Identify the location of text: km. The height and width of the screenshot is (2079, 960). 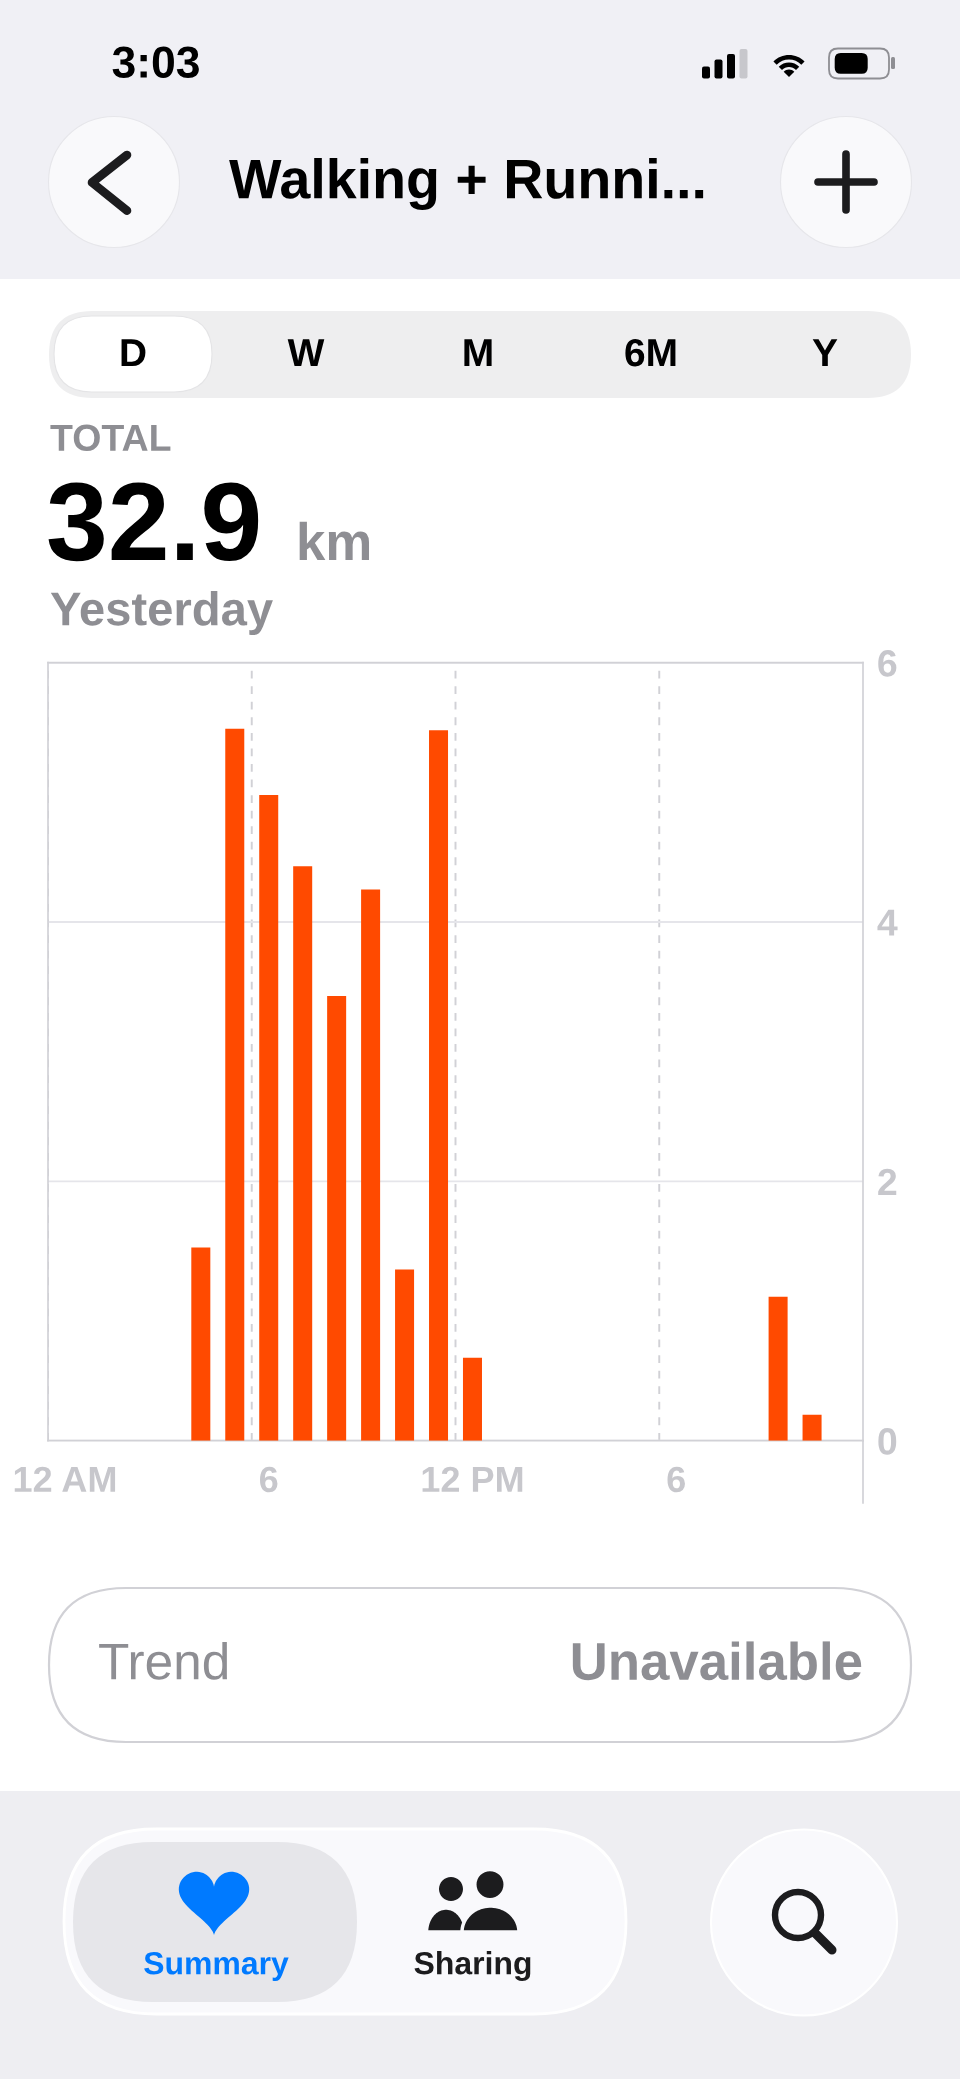
(334, 540).